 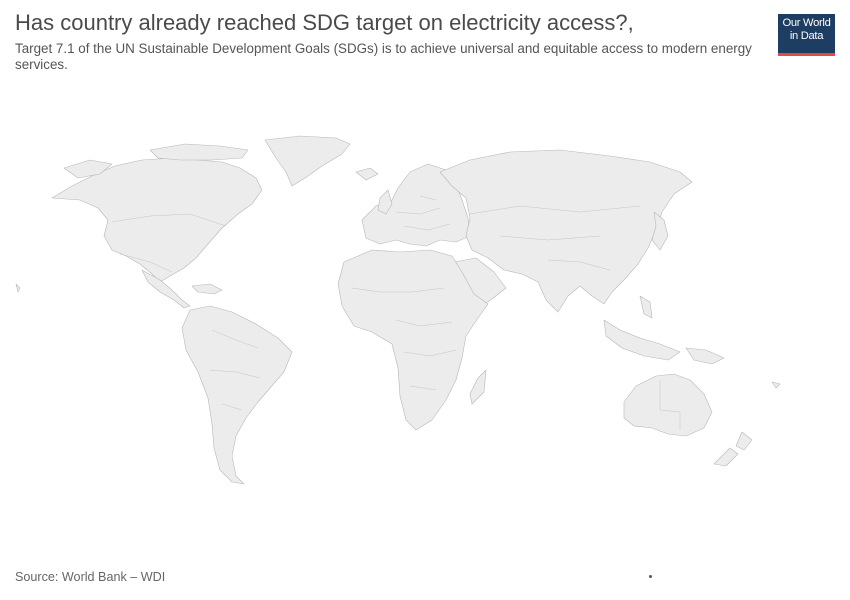 I want to click on logo-line-2: in Data, so click(x=806, y=36).